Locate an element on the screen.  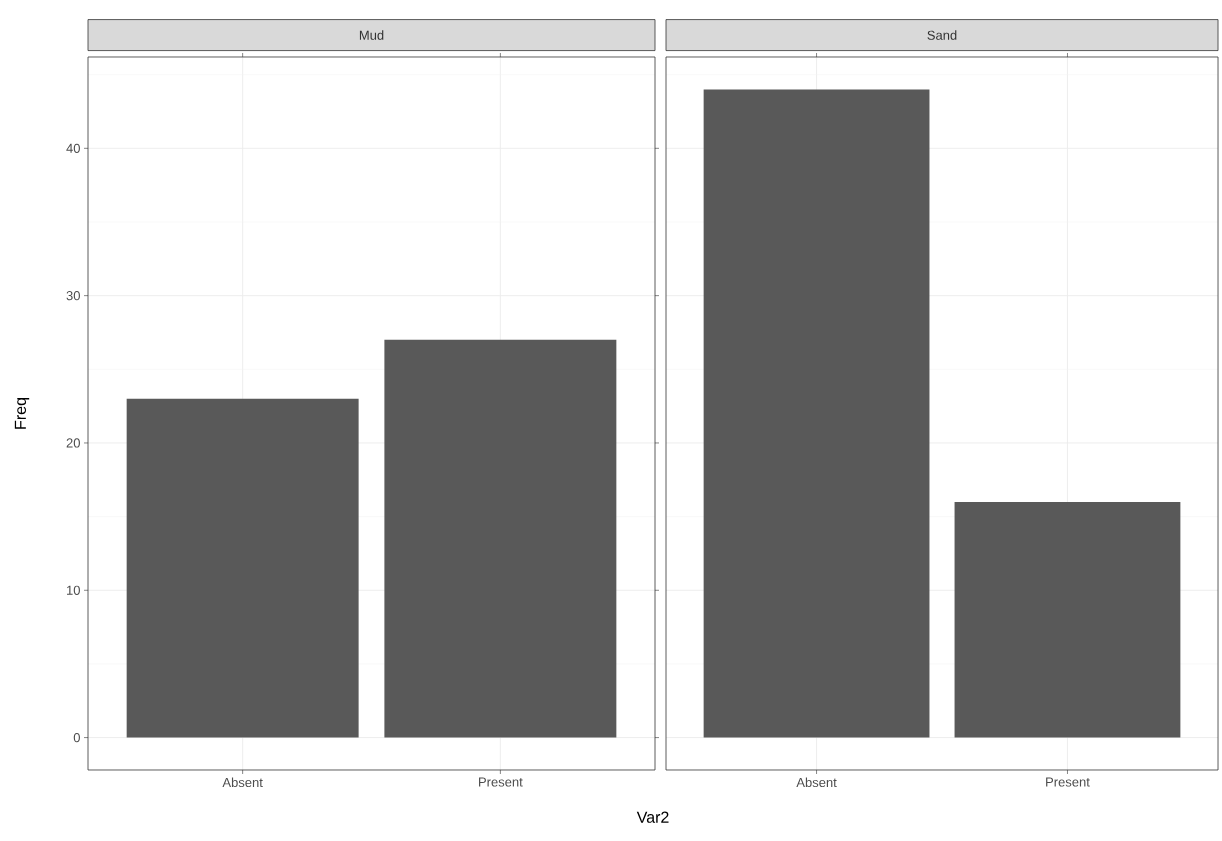
y-tick-label: 0 is located at coordinates (76, 737).